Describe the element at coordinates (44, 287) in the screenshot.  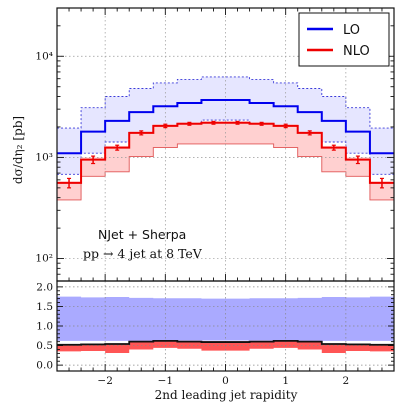
I see `ratio-y-tick-label: 2.0` at that location.